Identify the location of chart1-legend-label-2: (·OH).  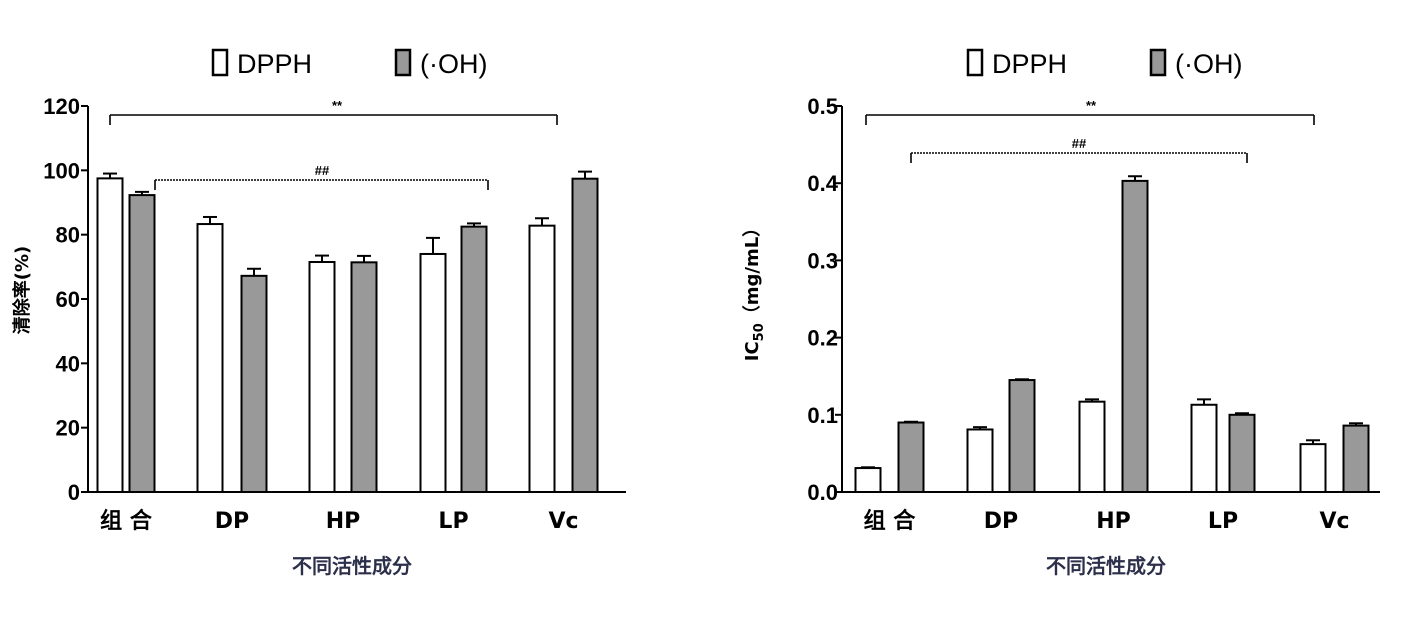
(453, 64).